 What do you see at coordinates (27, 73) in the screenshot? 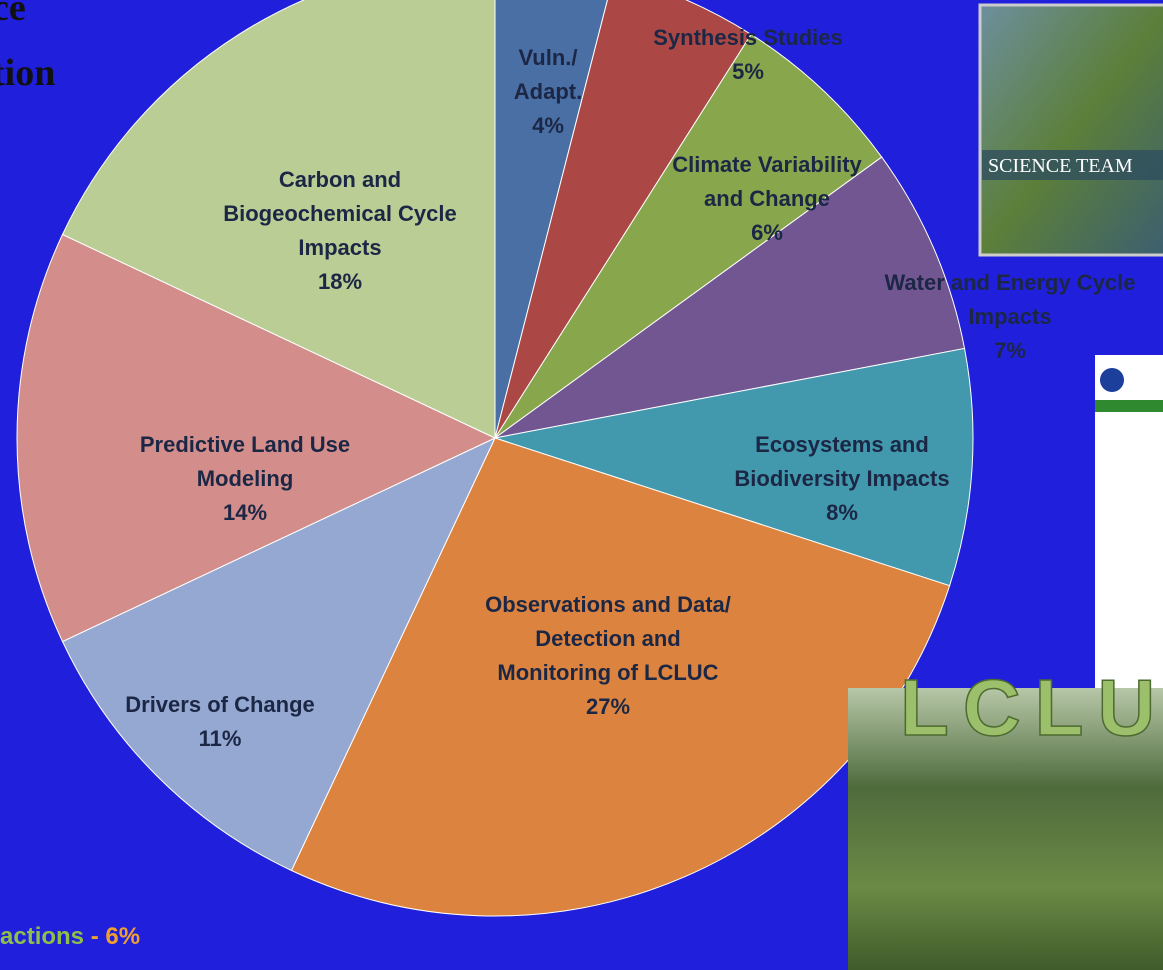
I see `slide-title-line: tion` at bounding box center [27, 73].